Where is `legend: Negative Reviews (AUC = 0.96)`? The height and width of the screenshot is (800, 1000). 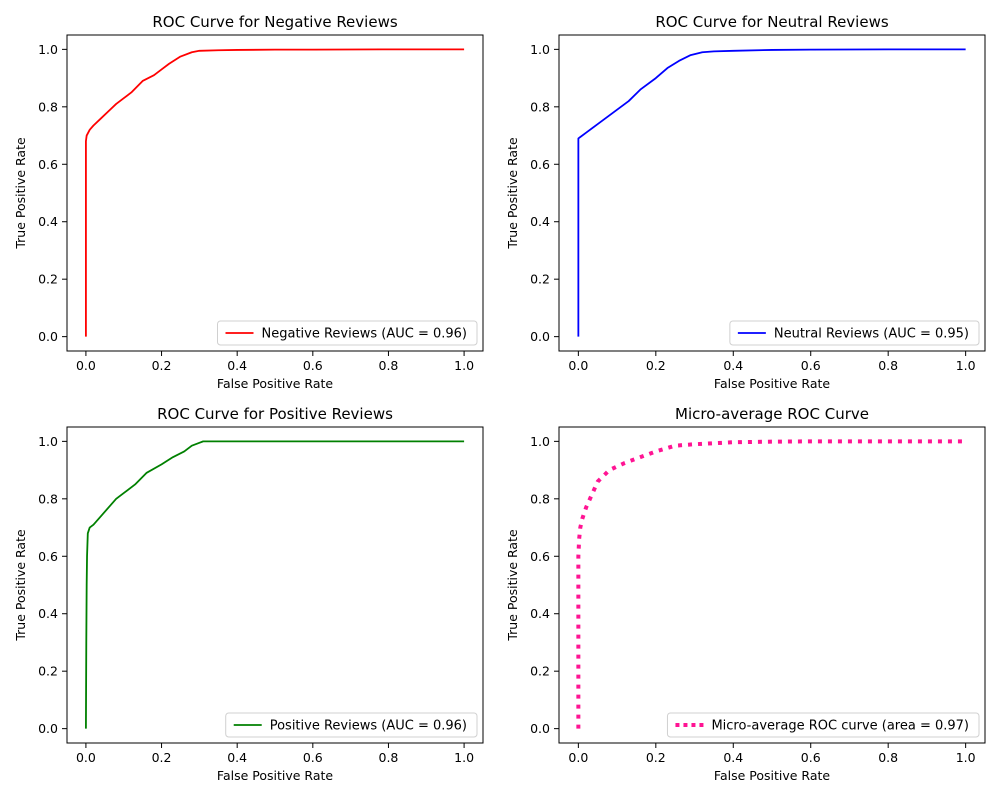
legend: Negative Reviews (AUC = 0.96) is located at coordinates (347, 333).